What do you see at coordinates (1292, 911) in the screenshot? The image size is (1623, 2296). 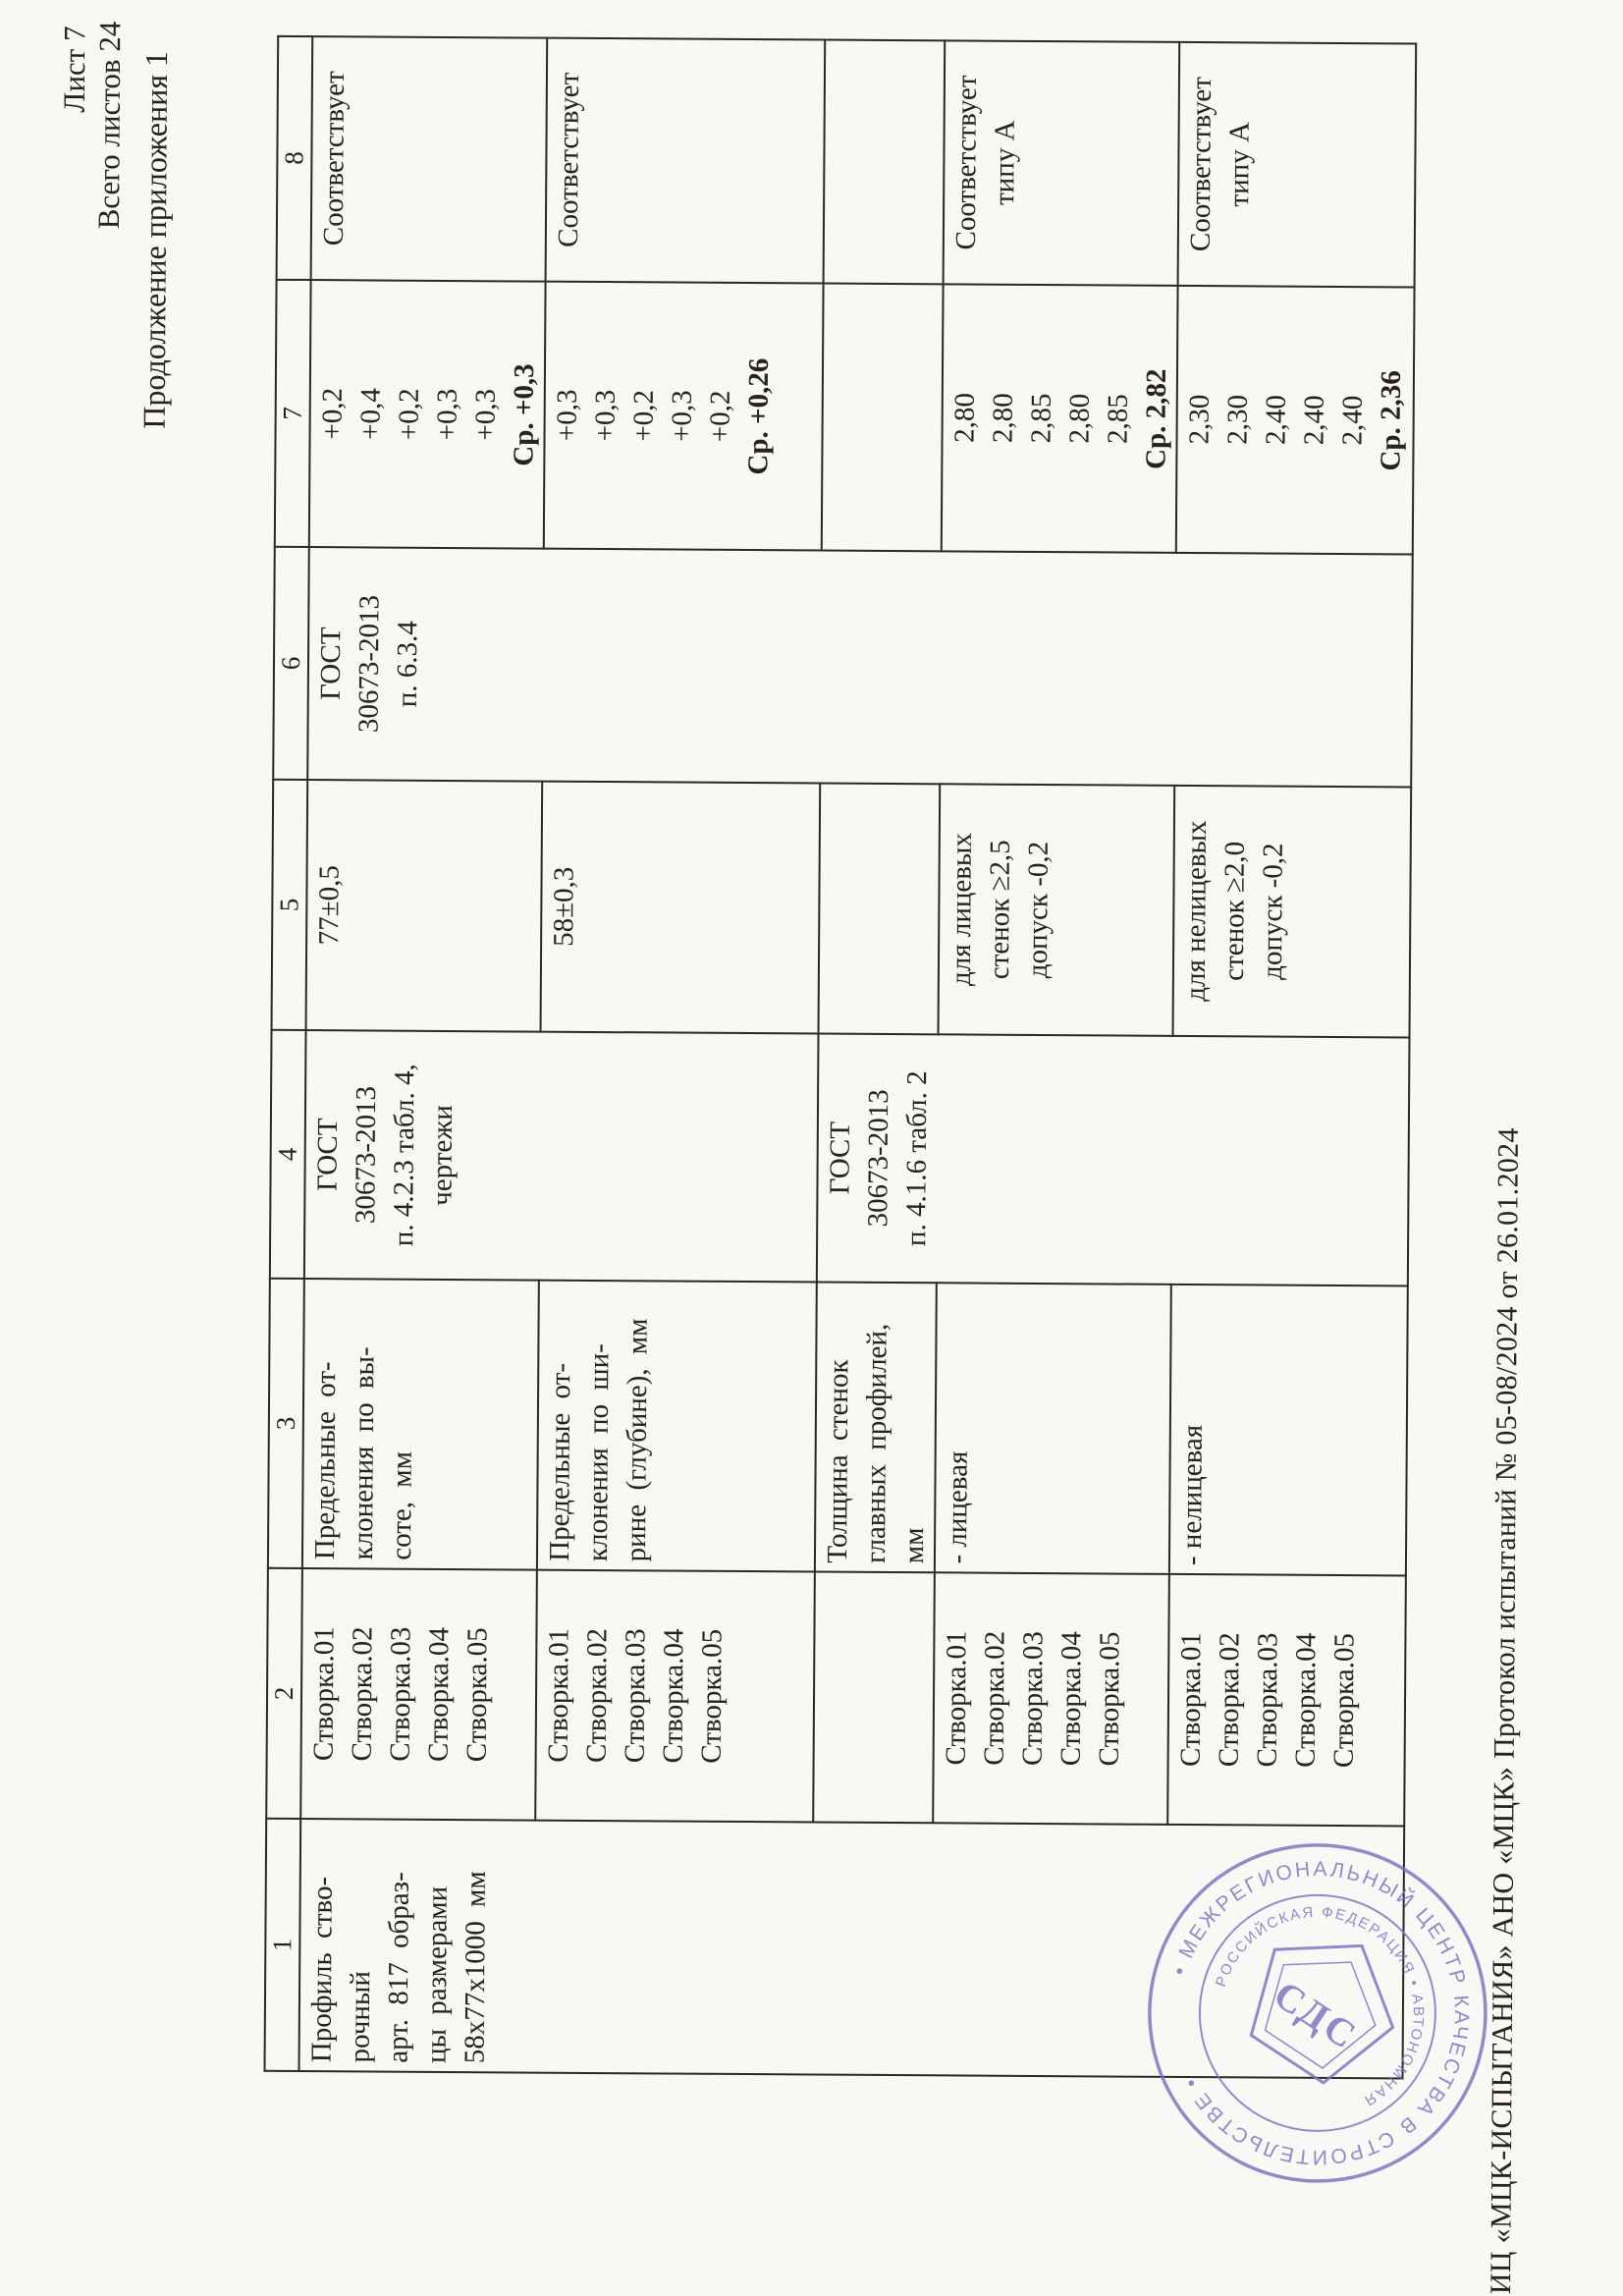 I see `requirement-cell: для нелицевых стенок ≥2,0 допуск -0,2` at bounding box center [1292, 911].